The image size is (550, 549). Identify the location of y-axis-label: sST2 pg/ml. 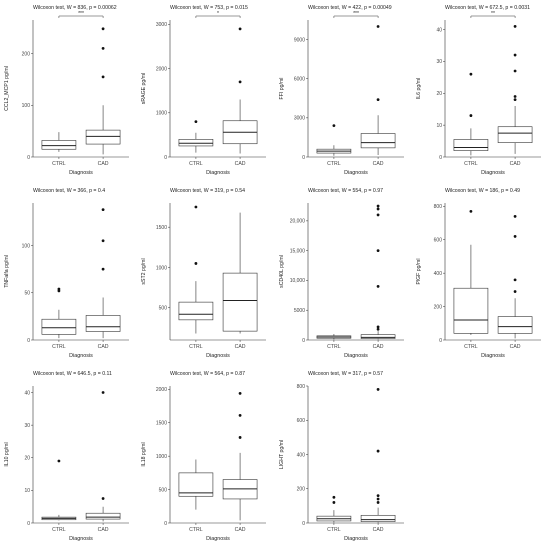
(144, 271).